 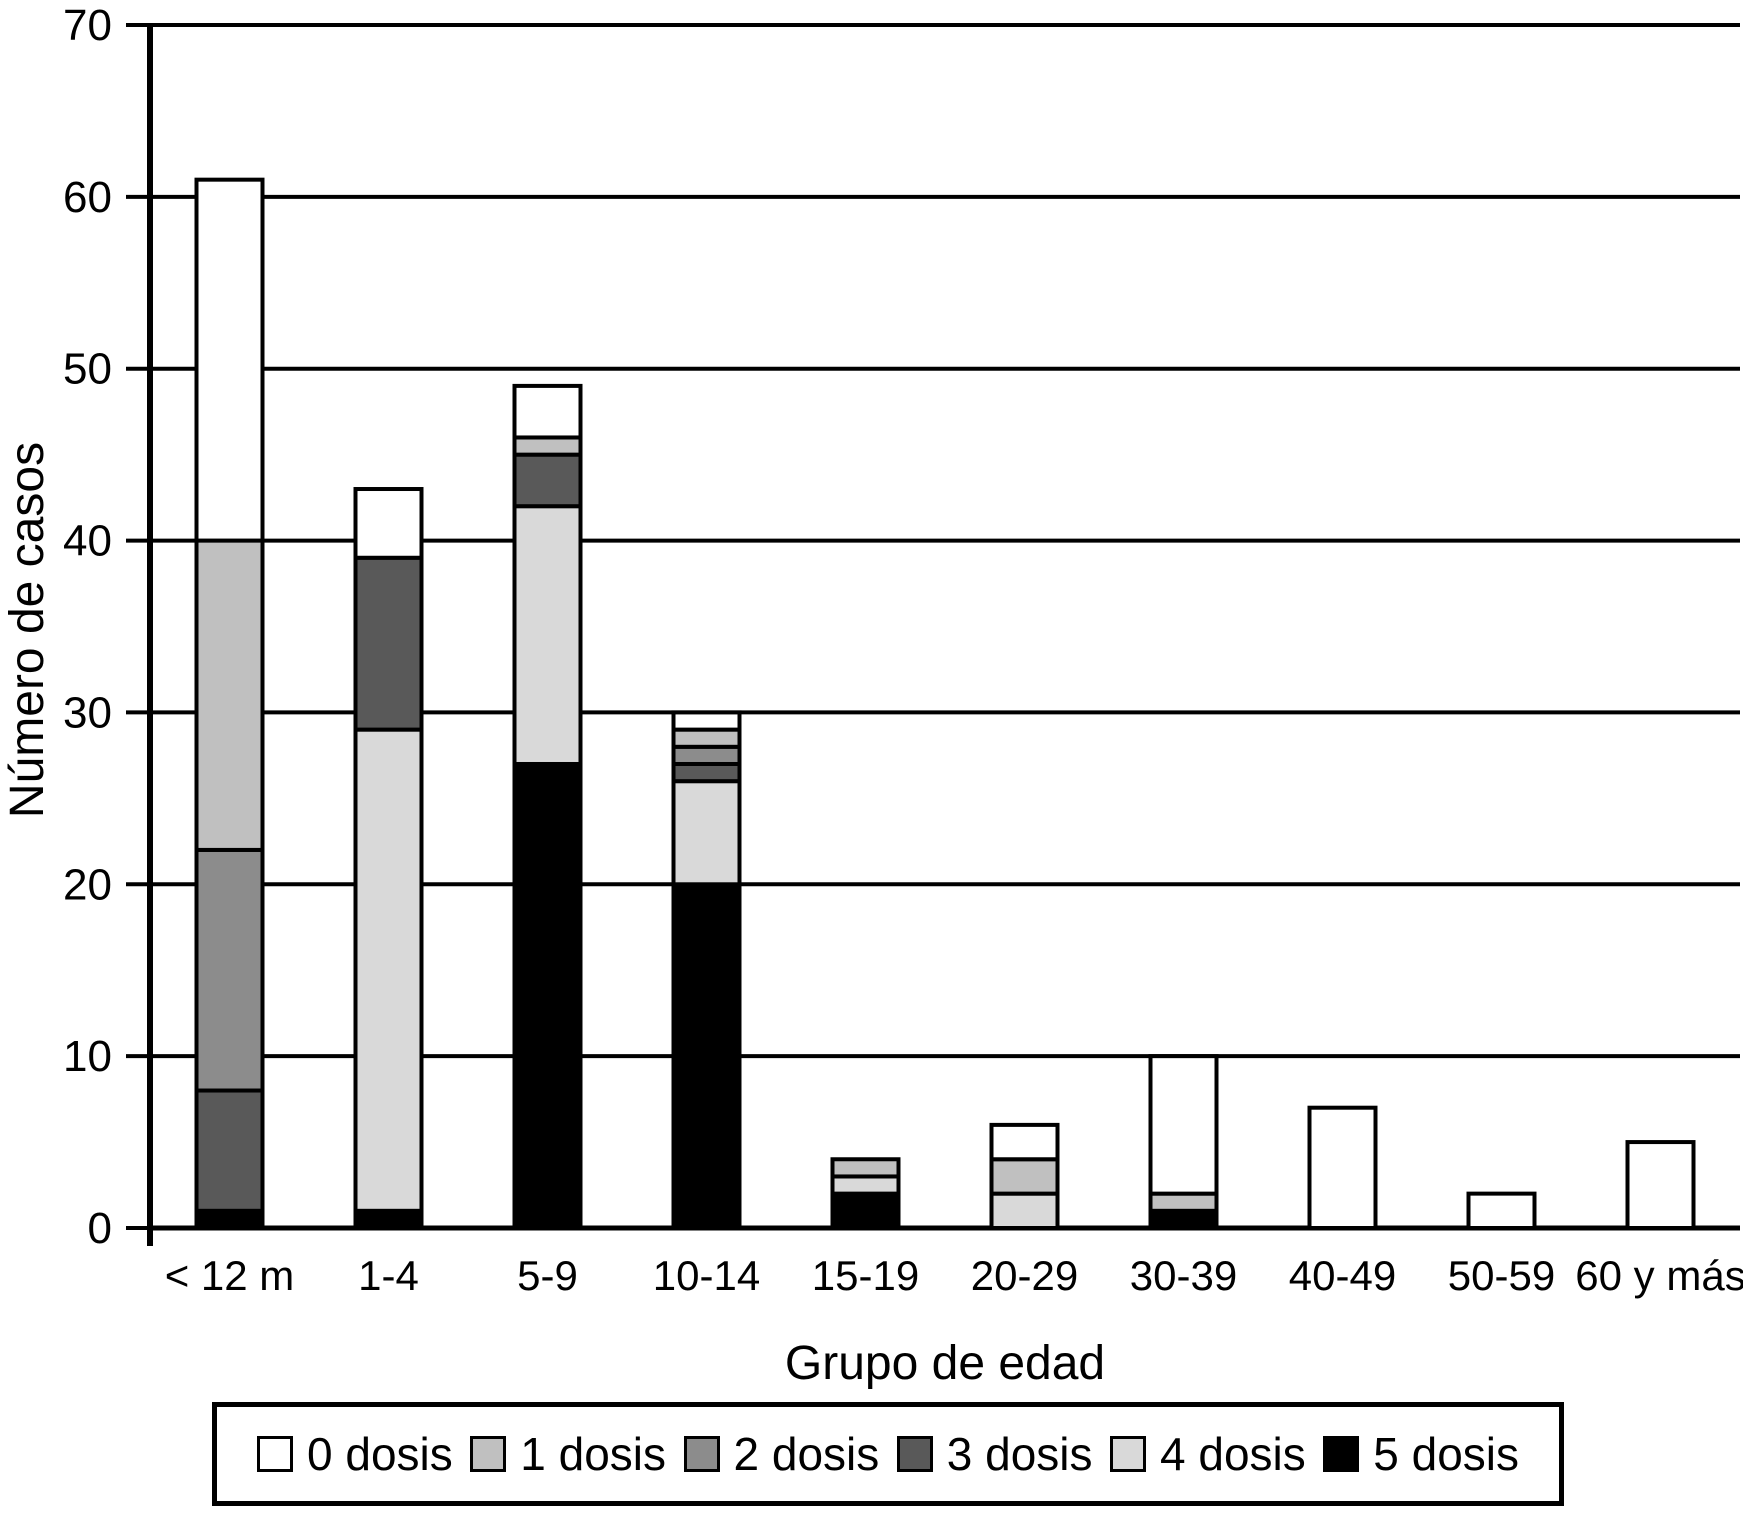 What do you see at coordinates (1019, 1454) in the screenshot?
I see `legend-label: 3 dosis` at bounding box center [1019, 1454].